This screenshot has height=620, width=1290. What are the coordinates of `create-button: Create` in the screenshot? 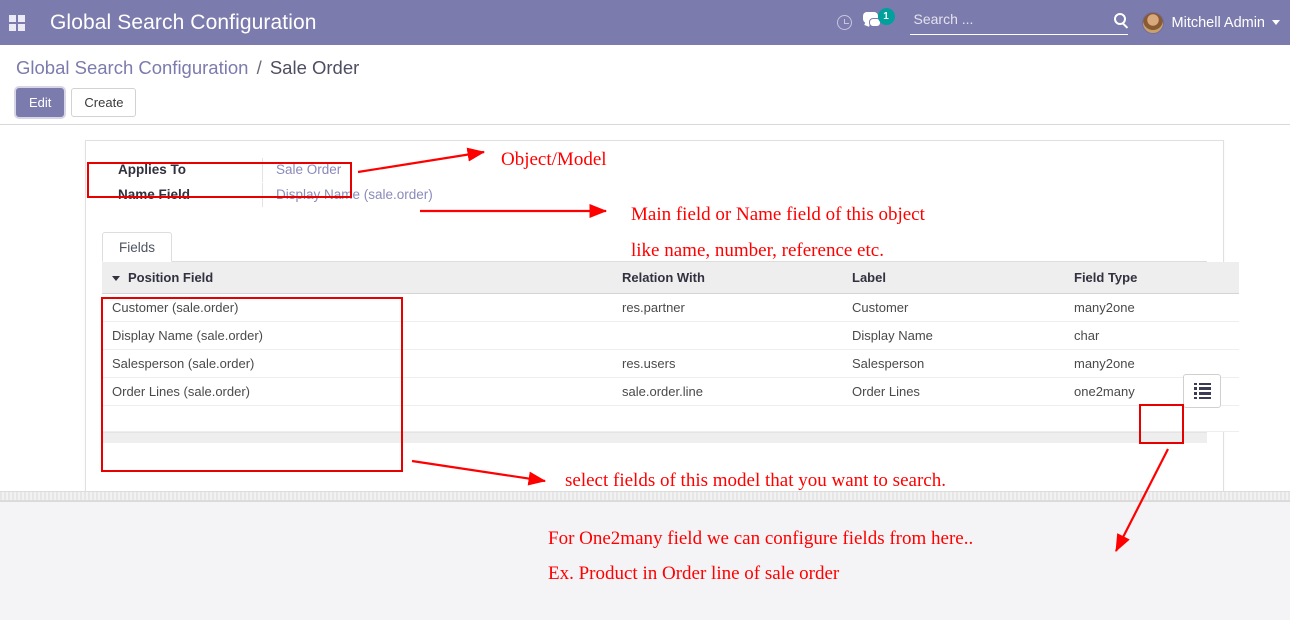 It's located at (104, 102).